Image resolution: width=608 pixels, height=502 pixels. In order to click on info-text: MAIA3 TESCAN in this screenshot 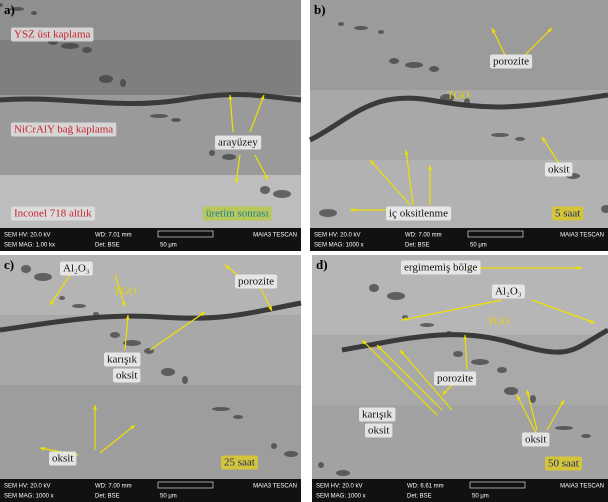, I will do `click(275, 487)`.